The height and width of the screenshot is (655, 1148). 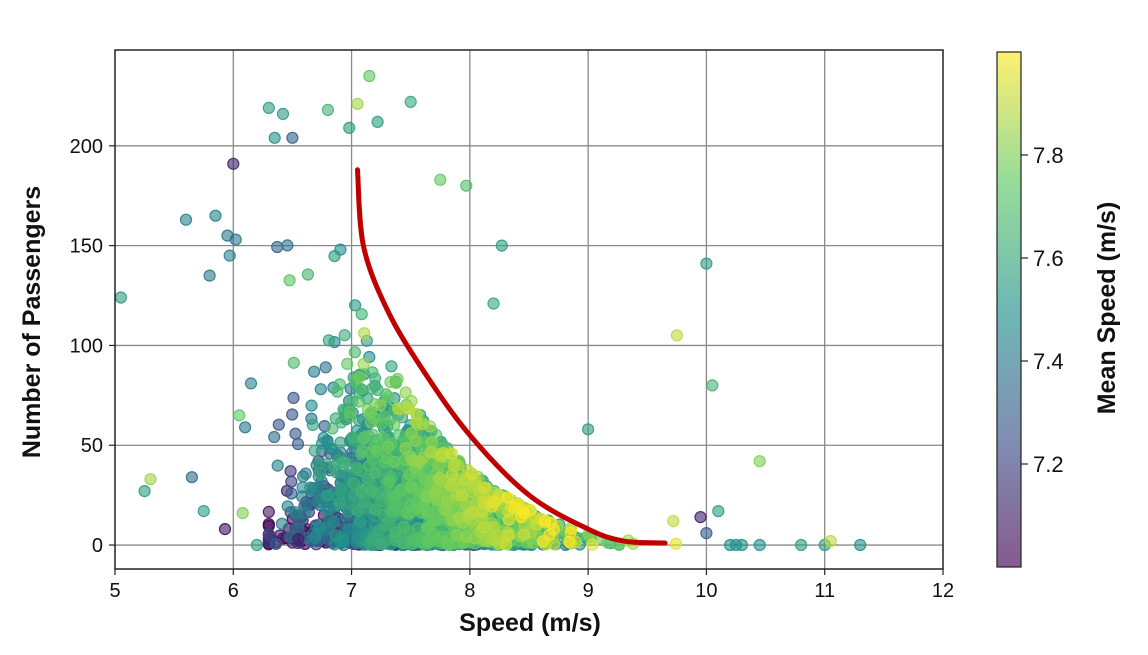 What do you see at coordinates (943, 591) in the screenshot?
I see `x-tick-label: 12` at bounding box center [943, 591].